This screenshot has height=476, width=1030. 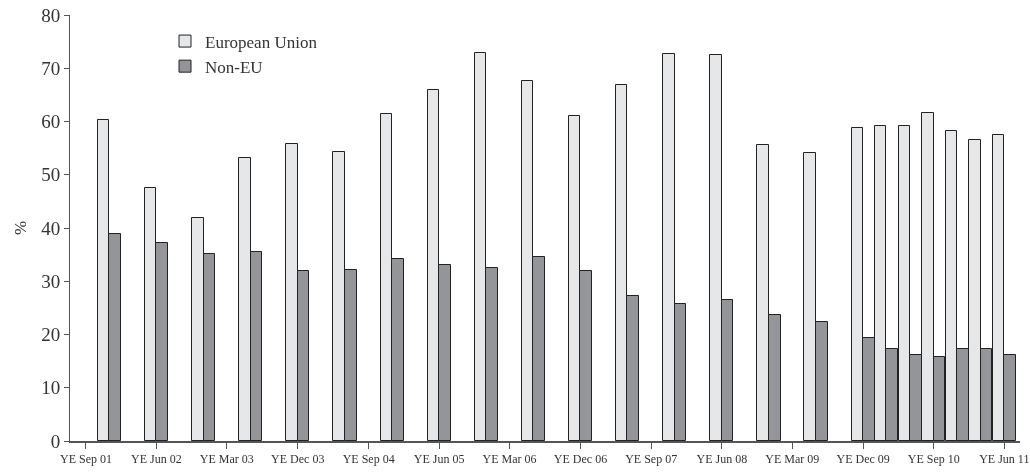 What do you see at coordinates (722, 459) in the screenshot?
I see `x-tick-label: YE Jun 08` at bounding box center [722, 459].